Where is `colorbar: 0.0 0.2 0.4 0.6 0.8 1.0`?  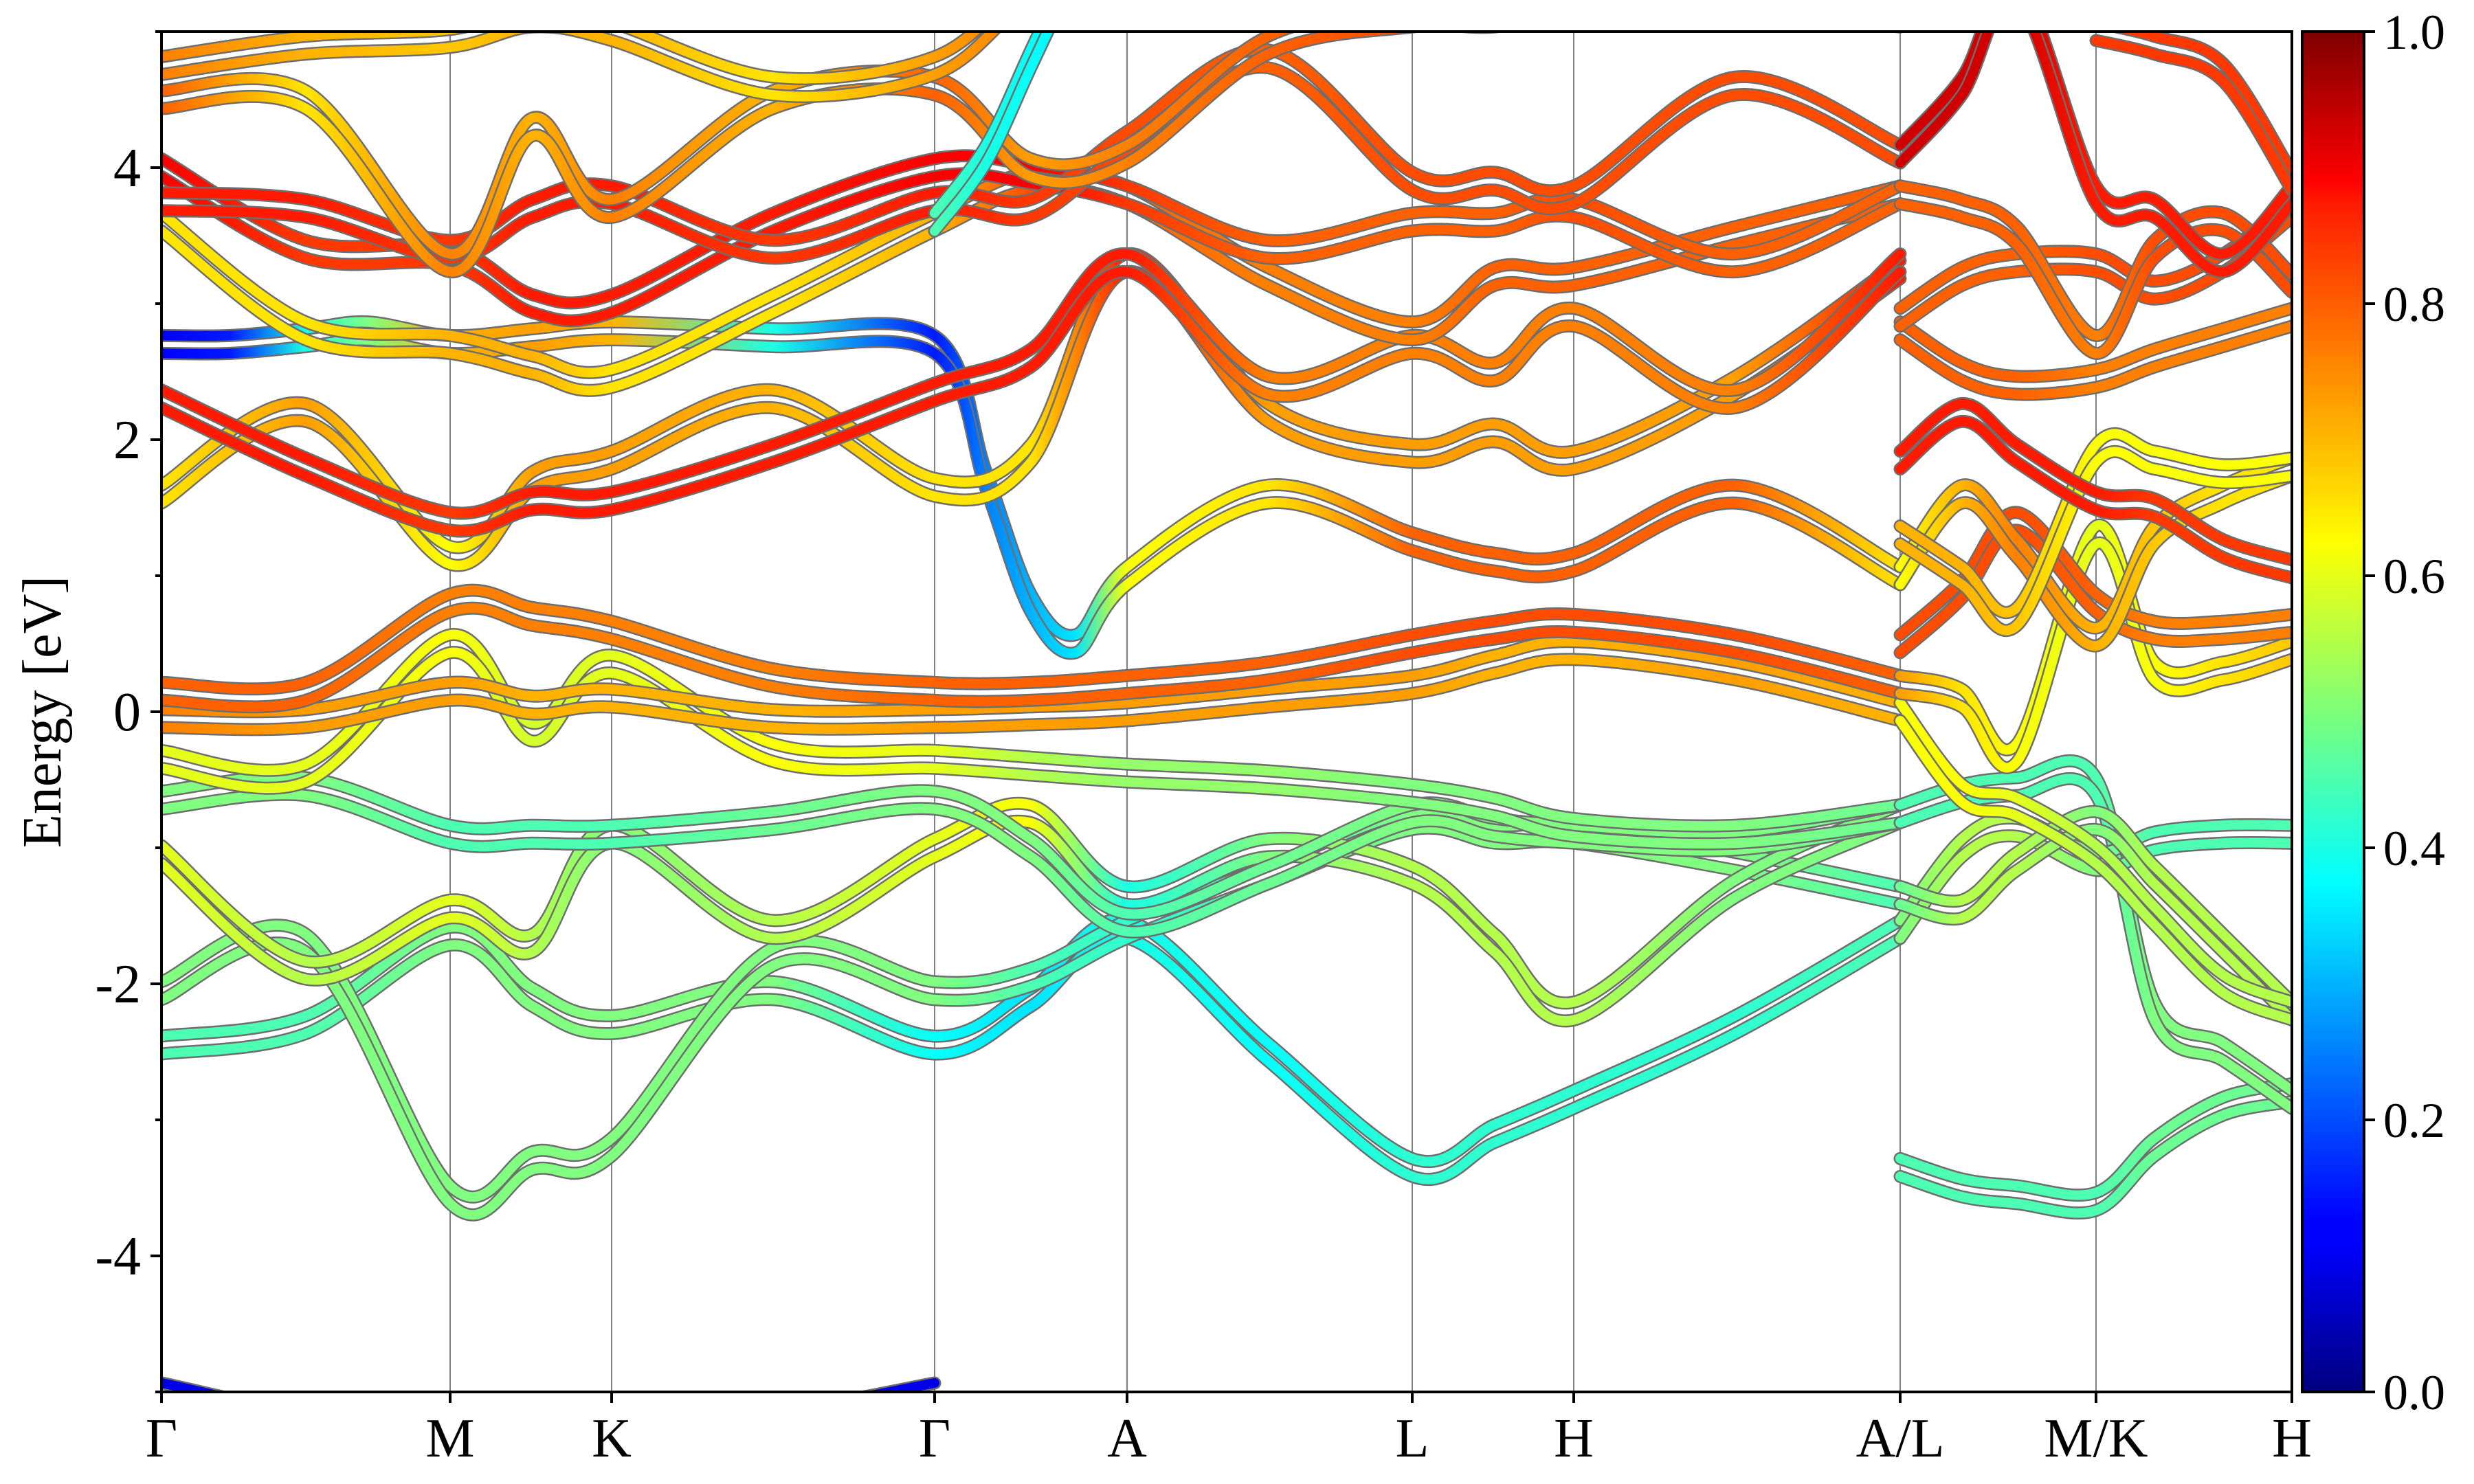 colorbar: 0.0 0.2 0.4 0.6 0.8 1.0 is located at coordinates (2373, 712).